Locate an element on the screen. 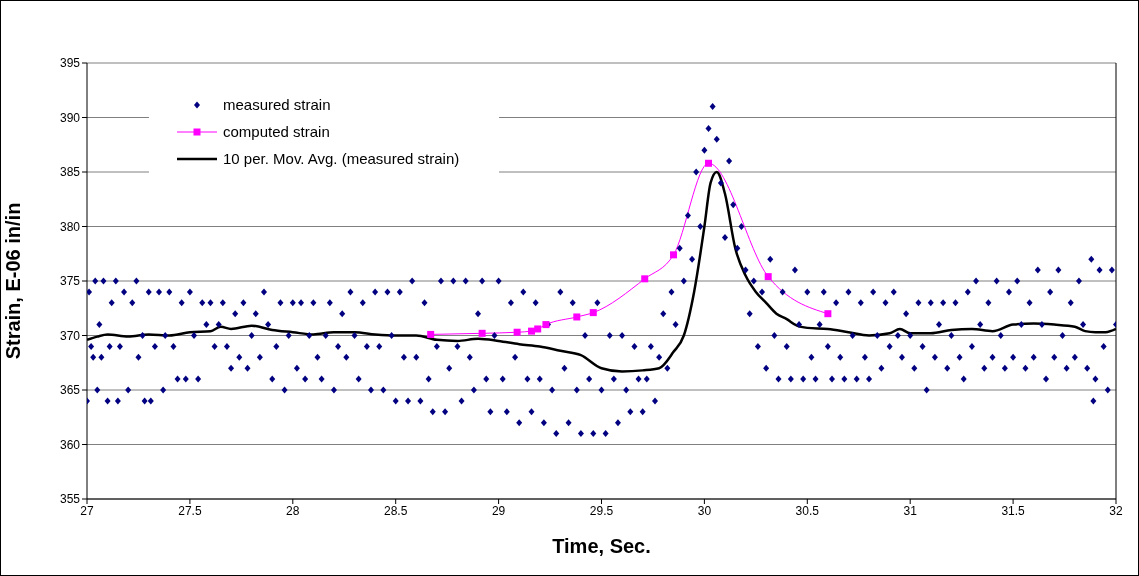 The image size is (1139, 576). x-tick-label: 27 is located at coordinates (87, 510).